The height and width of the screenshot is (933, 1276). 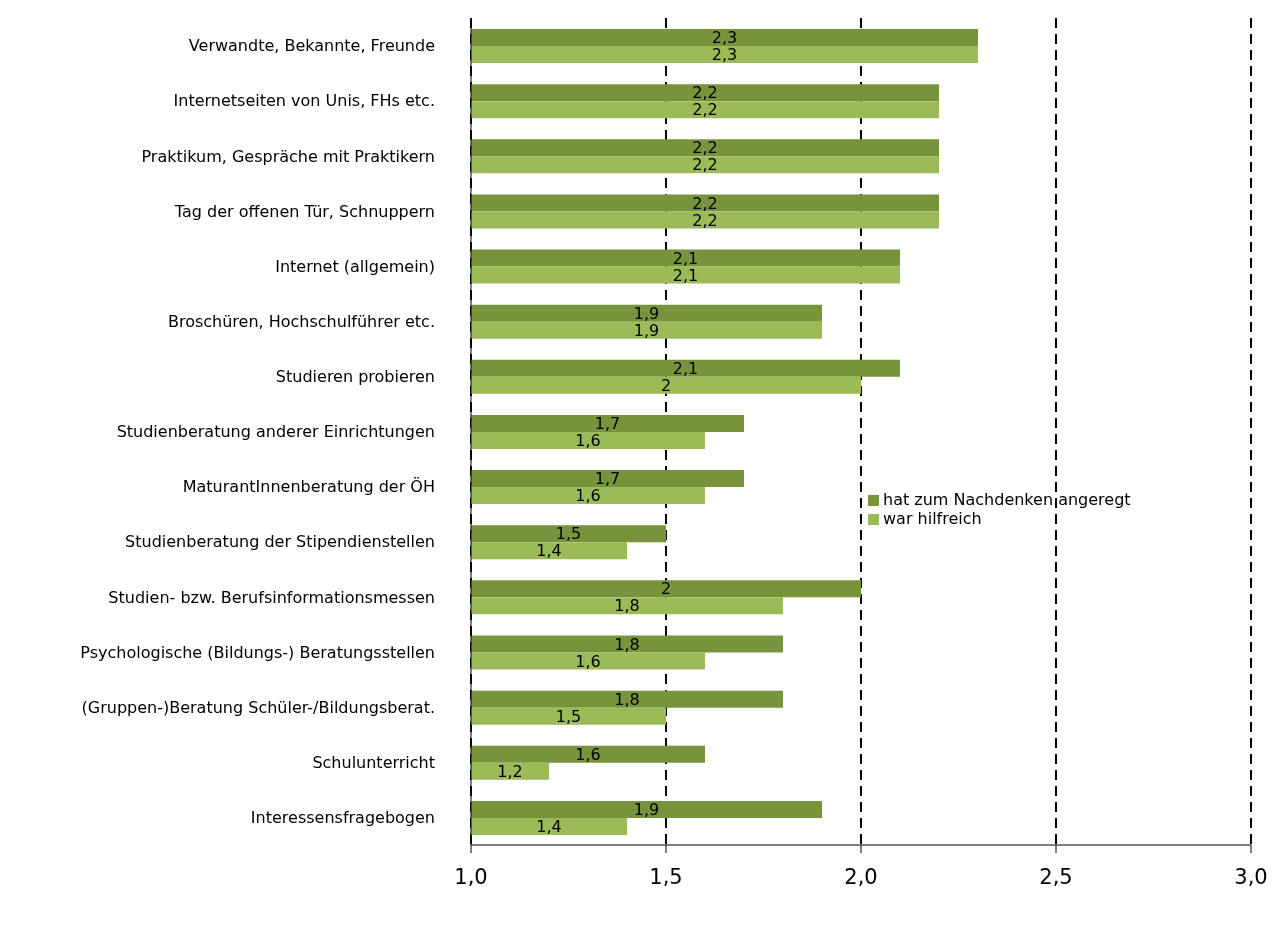 I want to click on y-tick-label: Internetseiten von Unis, FHs etc., so click(x=304, y=101).